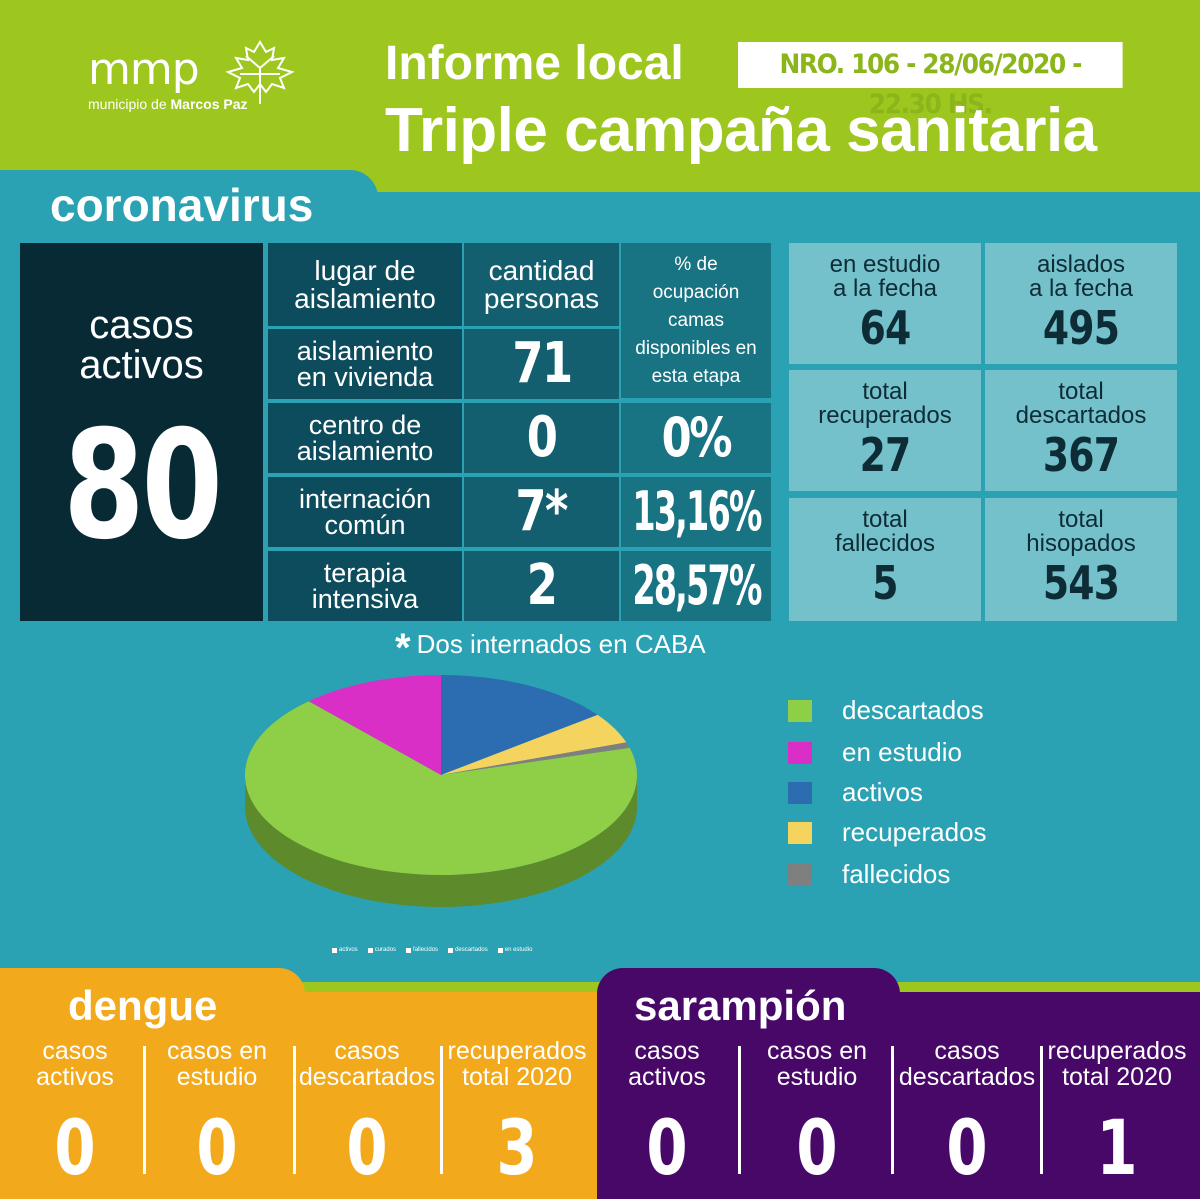 This screenshot has height=1199, width=1200. I want to click on sarampion-column-label-line: casos en, so click(817, 1051).